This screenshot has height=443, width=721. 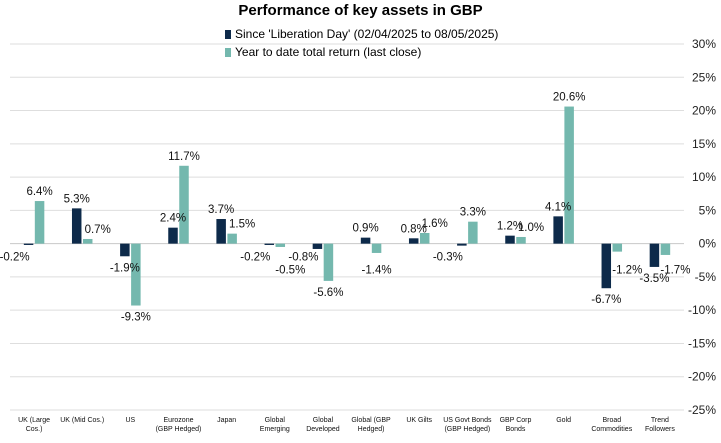 What do you see at coordinates (467, 420) in the screenshot?
I see `x-category-label: US Govt Bonds` at bounding box center [467, 420].